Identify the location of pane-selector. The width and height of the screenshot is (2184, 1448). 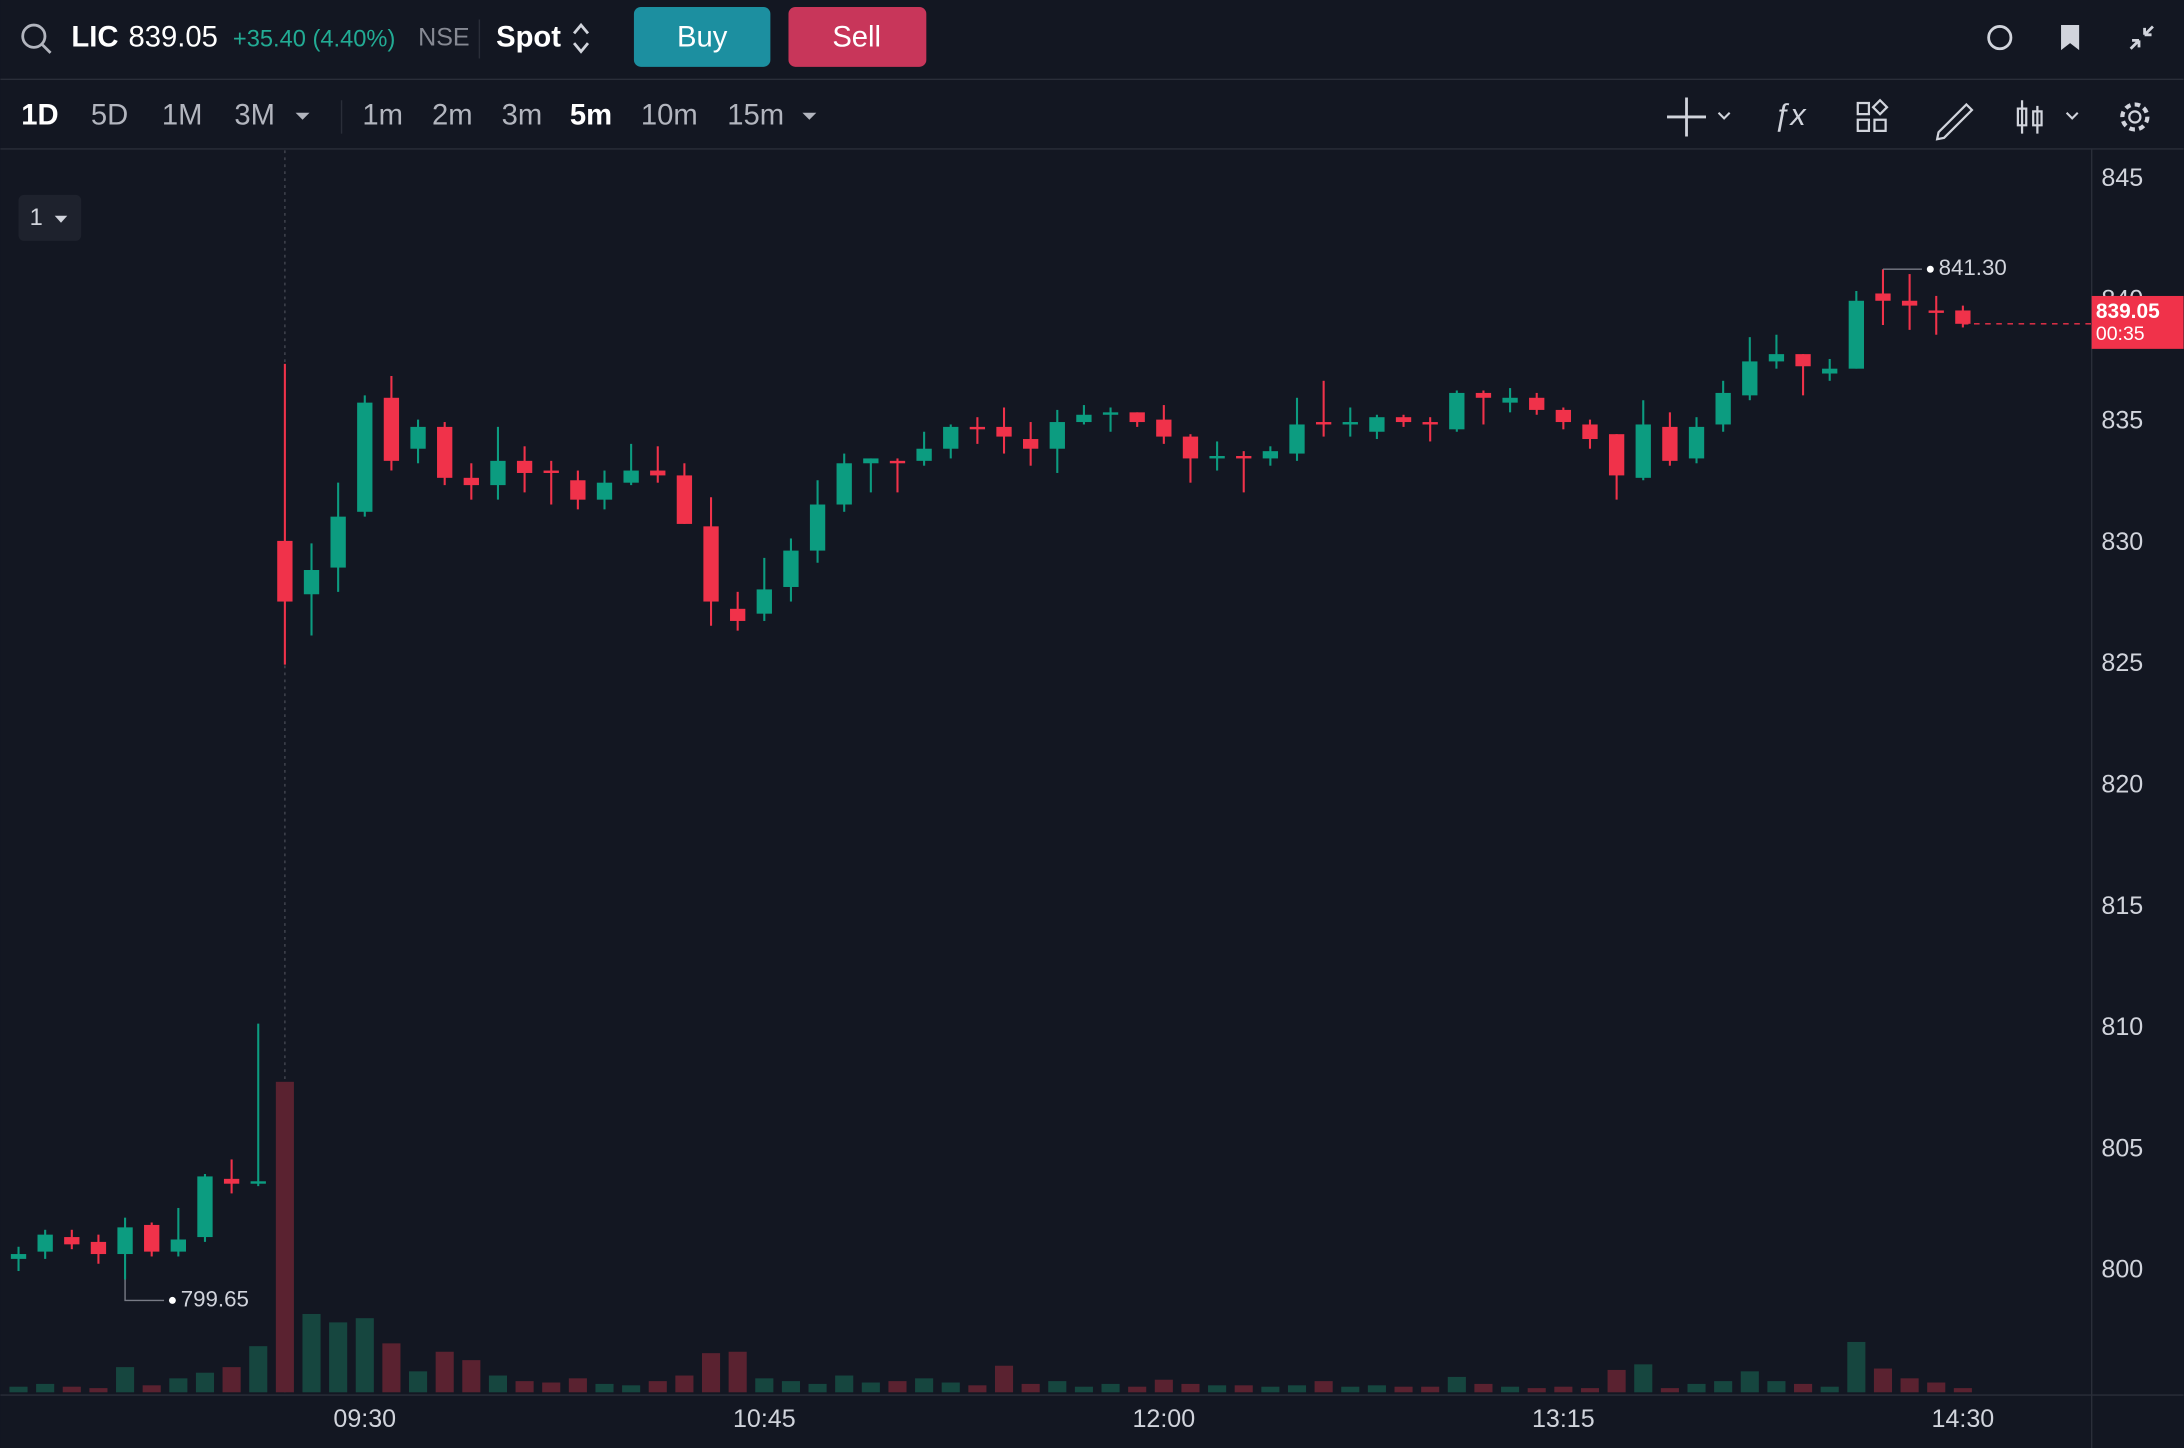
(50, 217).